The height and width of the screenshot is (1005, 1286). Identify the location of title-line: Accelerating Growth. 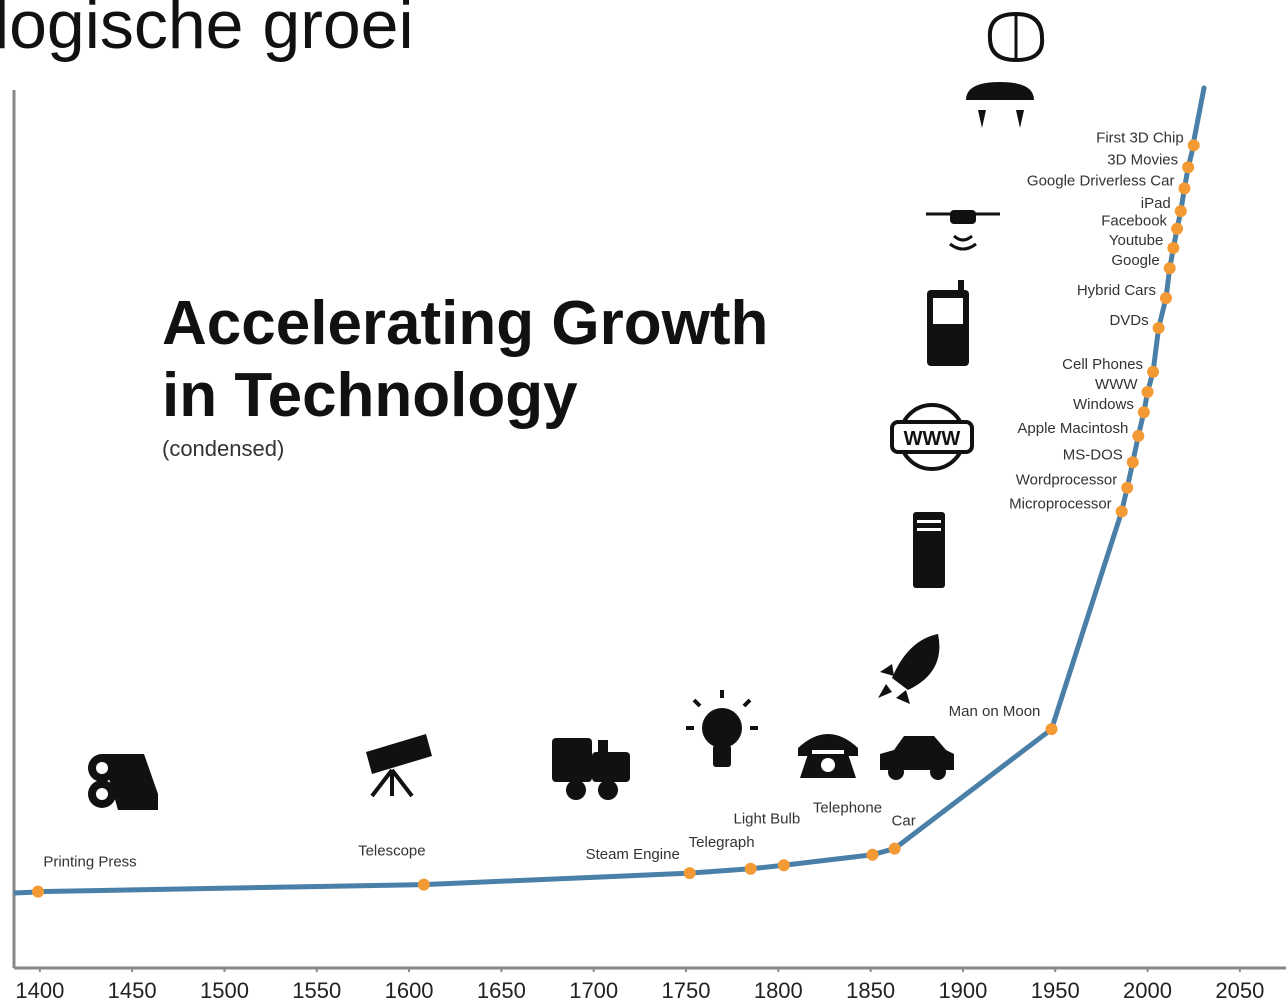
(465, 323).